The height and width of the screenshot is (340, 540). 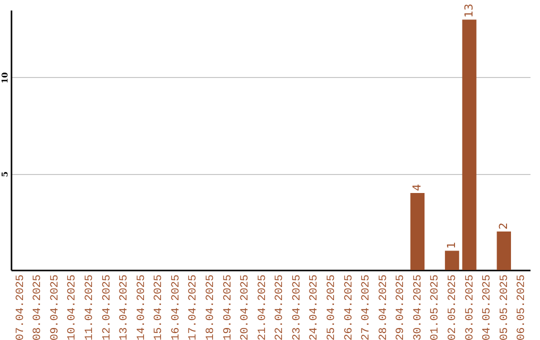 What do you see at coordinates (55, 307) in the screenshot?
I see `x-tick-label: 09.04.2025` at bounding box center [55, 307].